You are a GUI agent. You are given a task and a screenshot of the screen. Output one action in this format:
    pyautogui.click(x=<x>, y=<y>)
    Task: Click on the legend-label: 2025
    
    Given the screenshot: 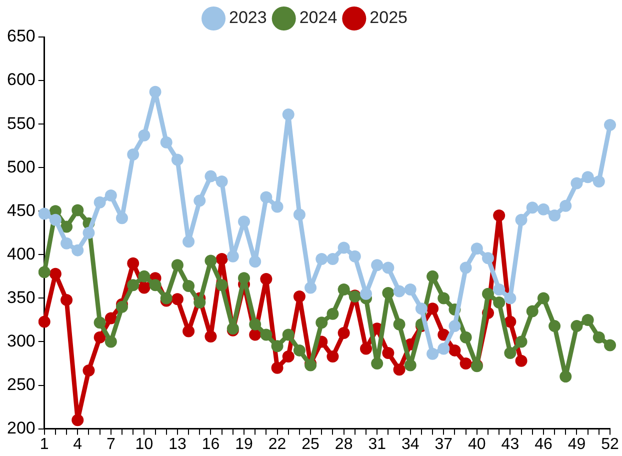 What is the action you would take?
    pyautogui.click(x=389, y=18)
    